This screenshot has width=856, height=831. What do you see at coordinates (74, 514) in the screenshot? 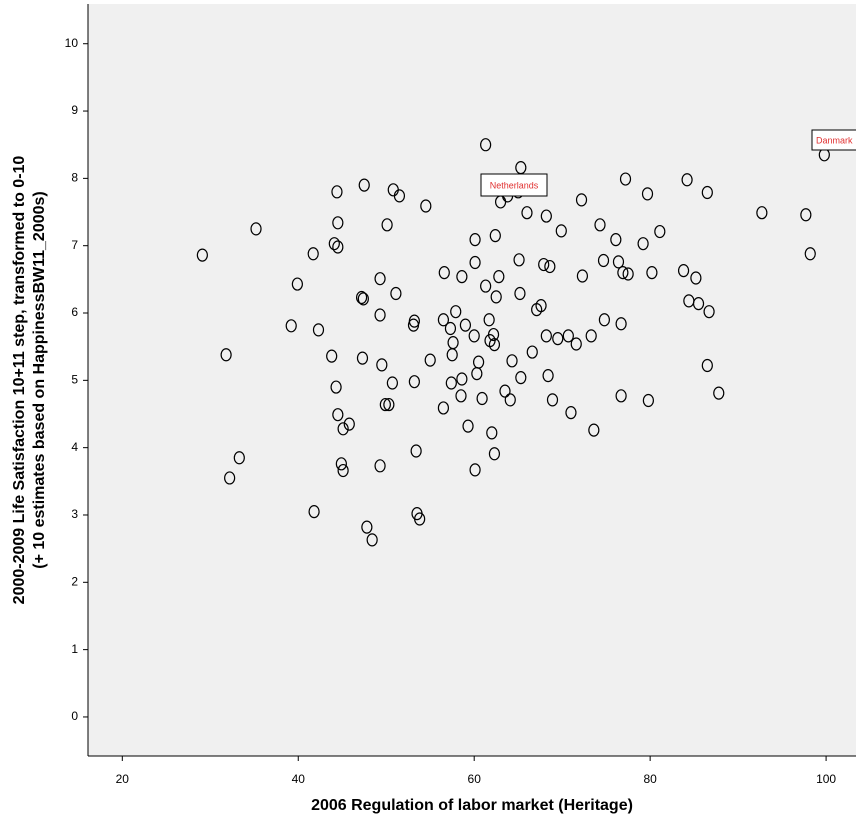
I see `y-tick-label: 3` at bounding box center [74, 514].